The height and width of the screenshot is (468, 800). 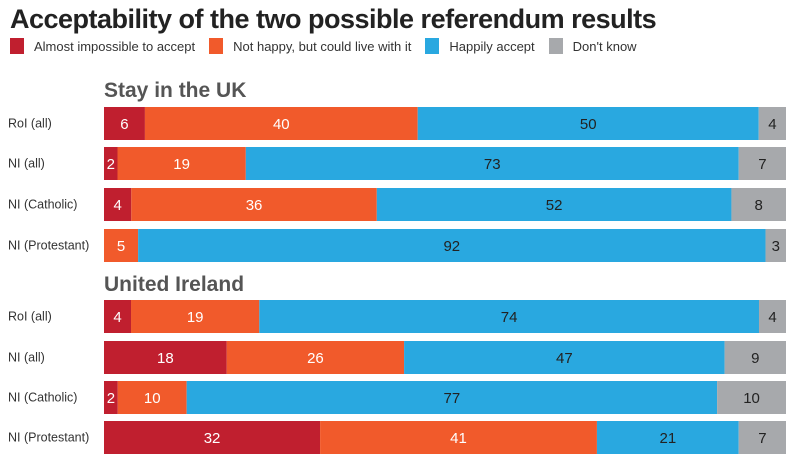 I want to click on data-label: 73, so click(x=492, y=164).